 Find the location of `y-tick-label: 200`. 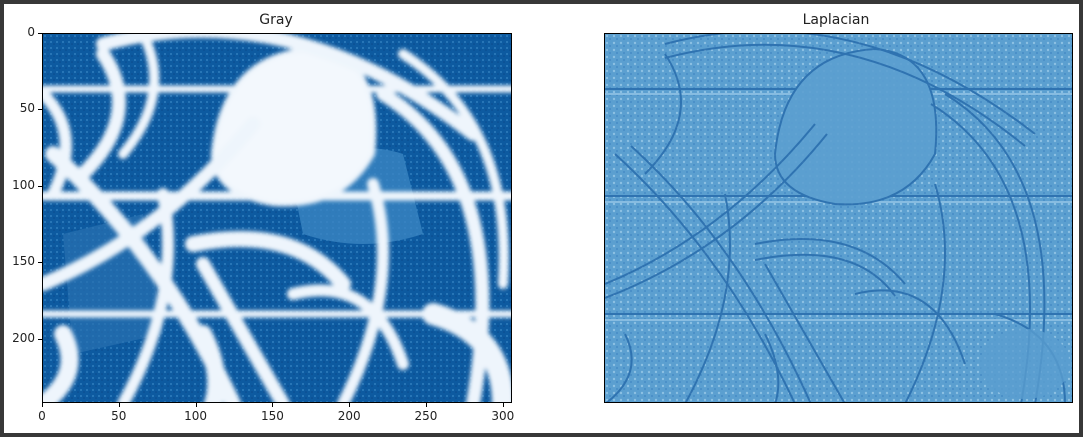

y-tick-label: 200 is located at coordinates (23, 337).